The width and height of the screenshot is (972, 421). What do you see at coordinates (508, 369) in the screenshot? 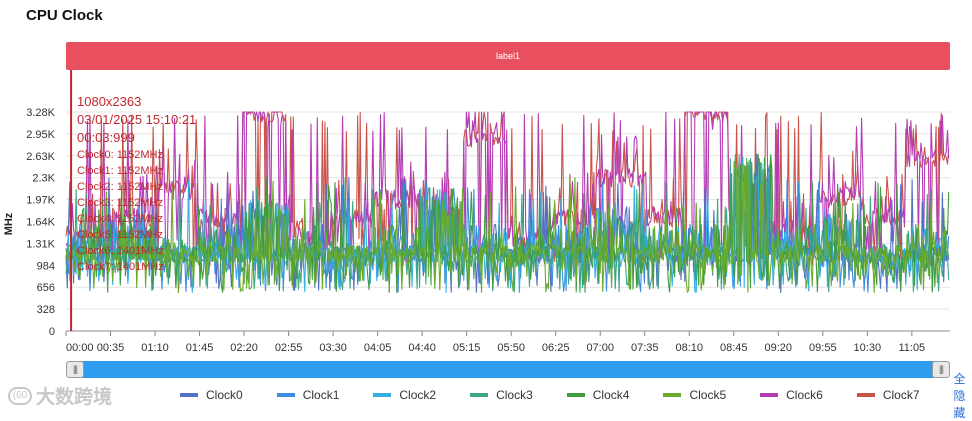
I see `zoom-slider-track` at bounding box center [508, 369].